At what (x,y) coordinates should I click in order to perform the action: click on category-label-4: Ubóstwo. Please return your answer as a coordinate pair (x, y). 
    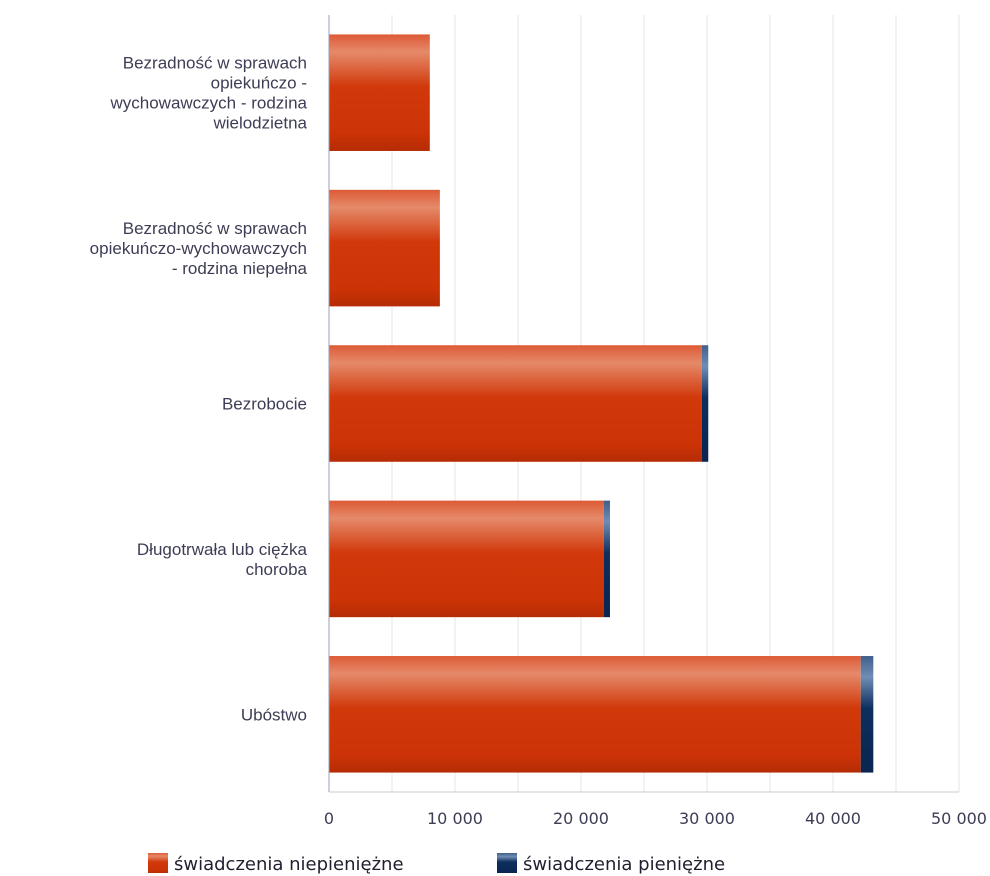
    Looking at the image, I should click on (274, 714).